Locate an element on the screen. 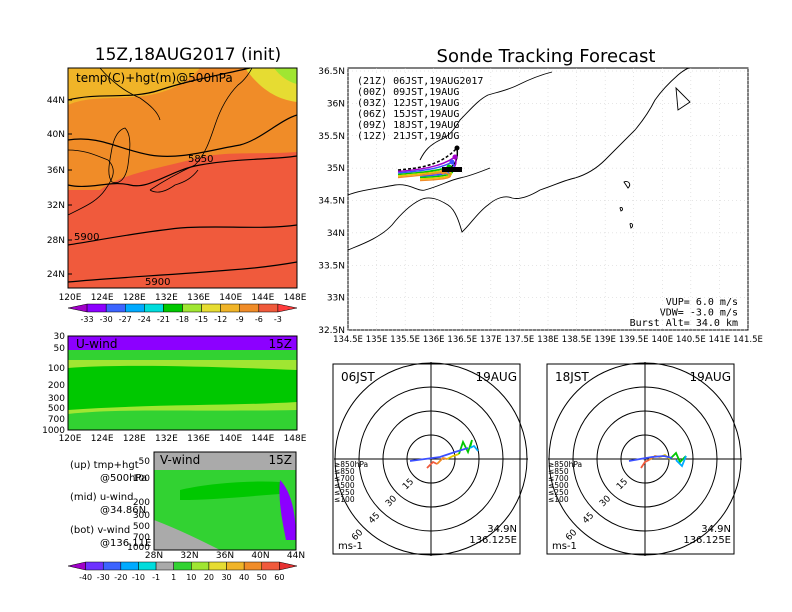 Image resolution: width=792 pixels, height=612 pixels. legend-note-line1: (mid) u-wind is located at coordinates (101, 497).